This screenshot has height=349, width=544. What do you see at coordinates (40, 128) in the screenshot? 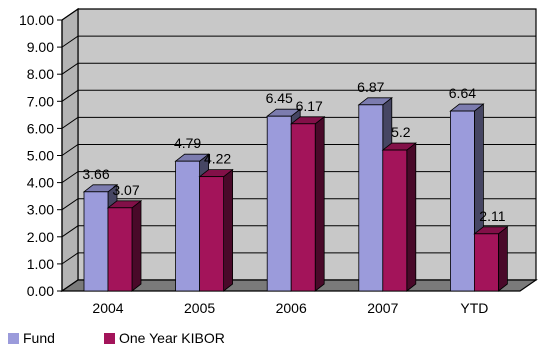
I see `y-tick-label: 6.00` at bounding box center [40, 128].